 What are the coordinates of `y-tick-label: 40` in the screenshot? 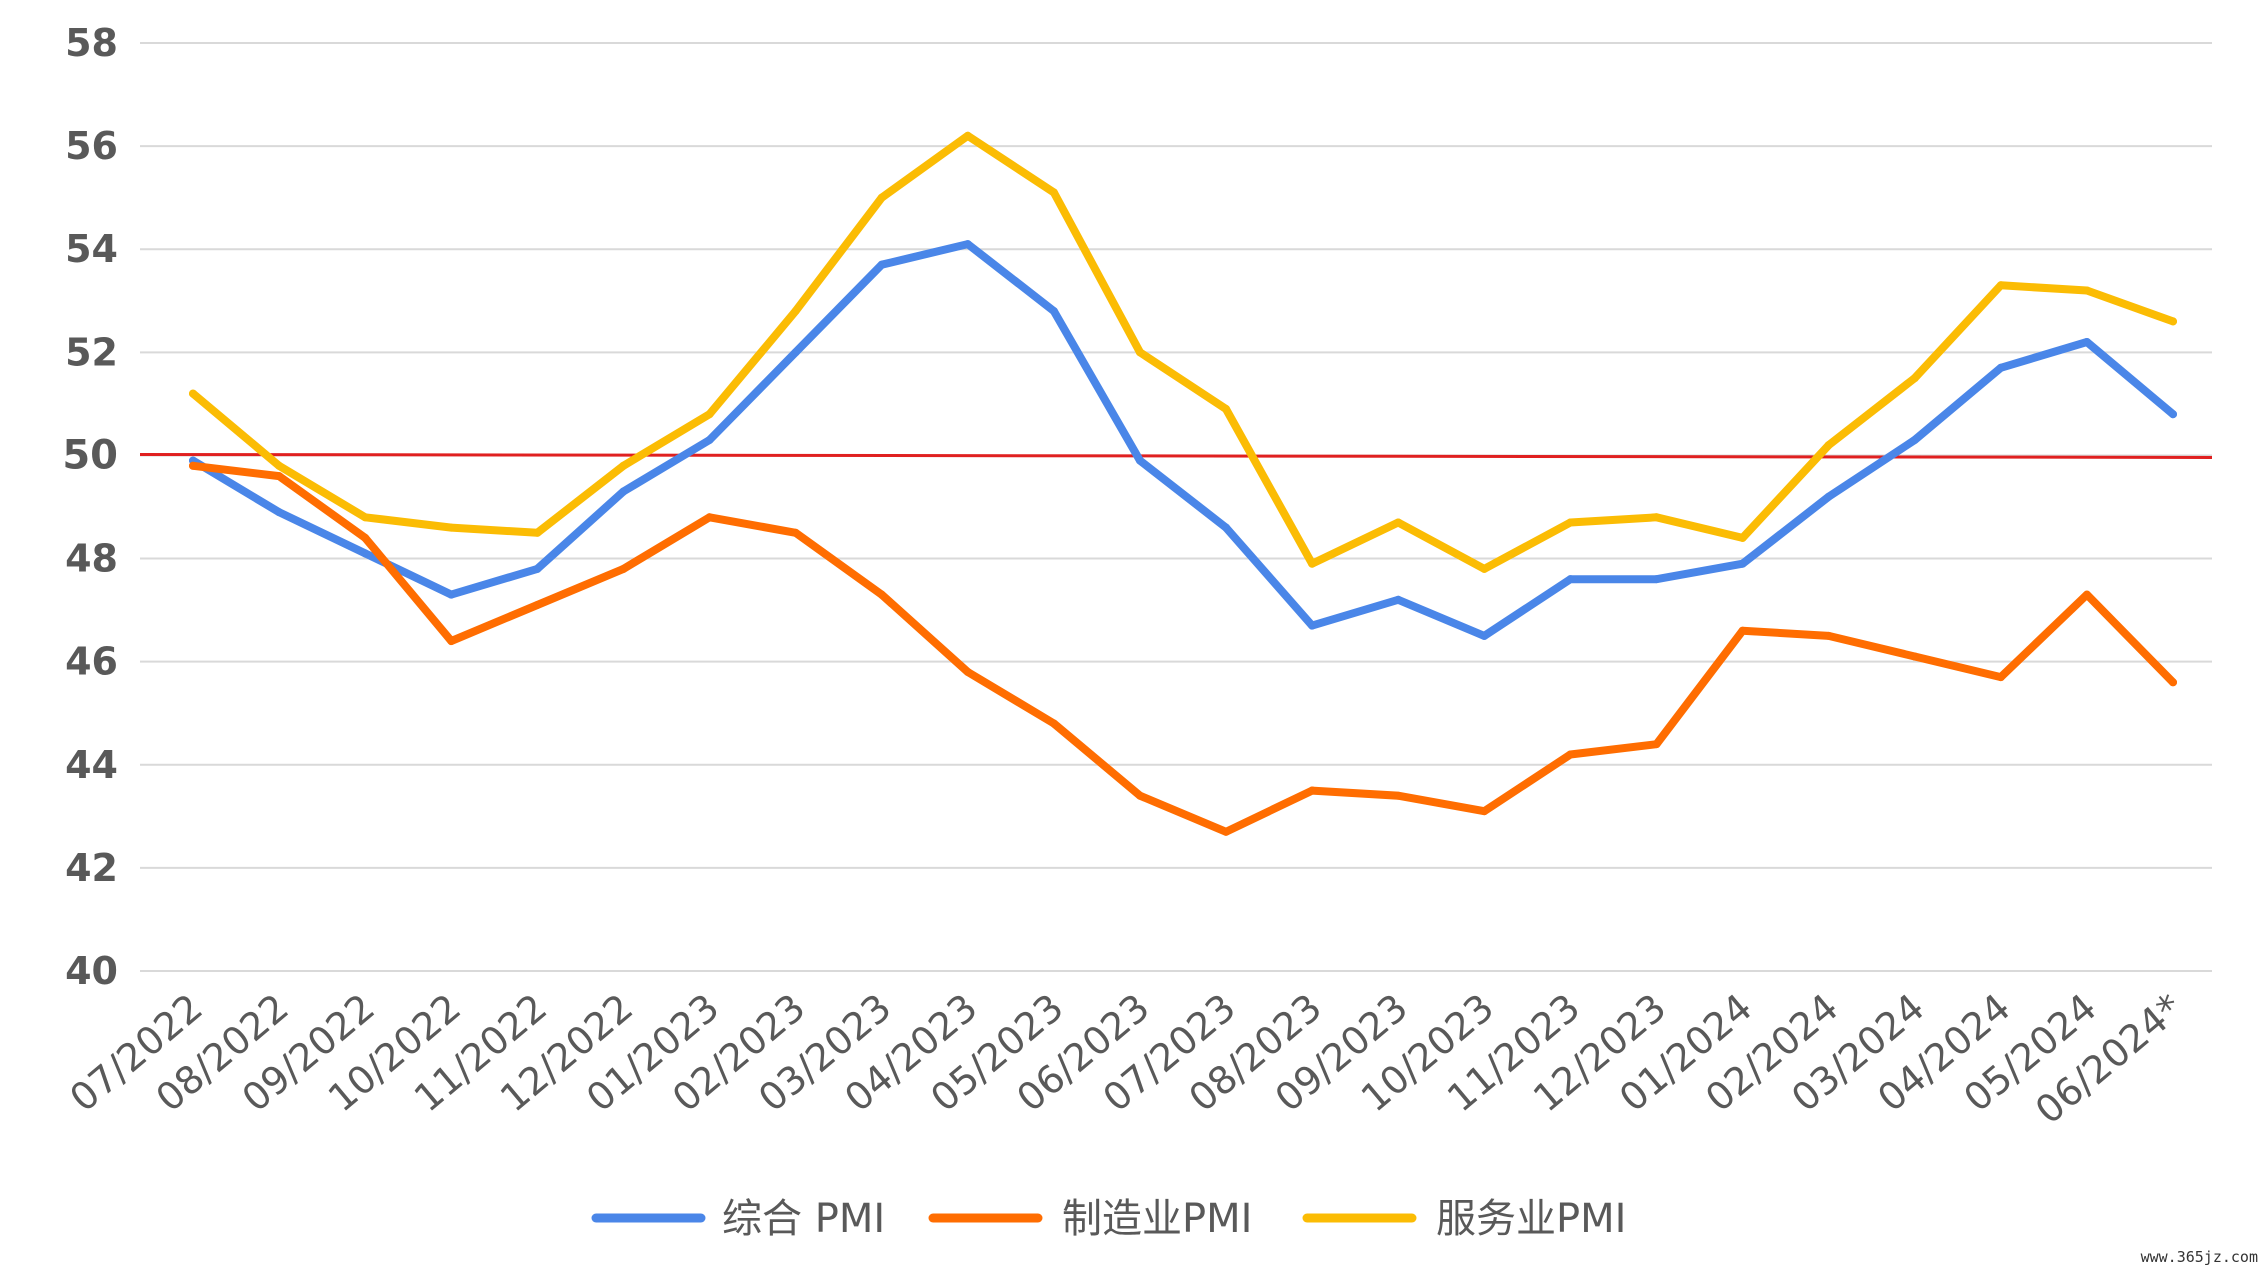 It's located at (91, 971).